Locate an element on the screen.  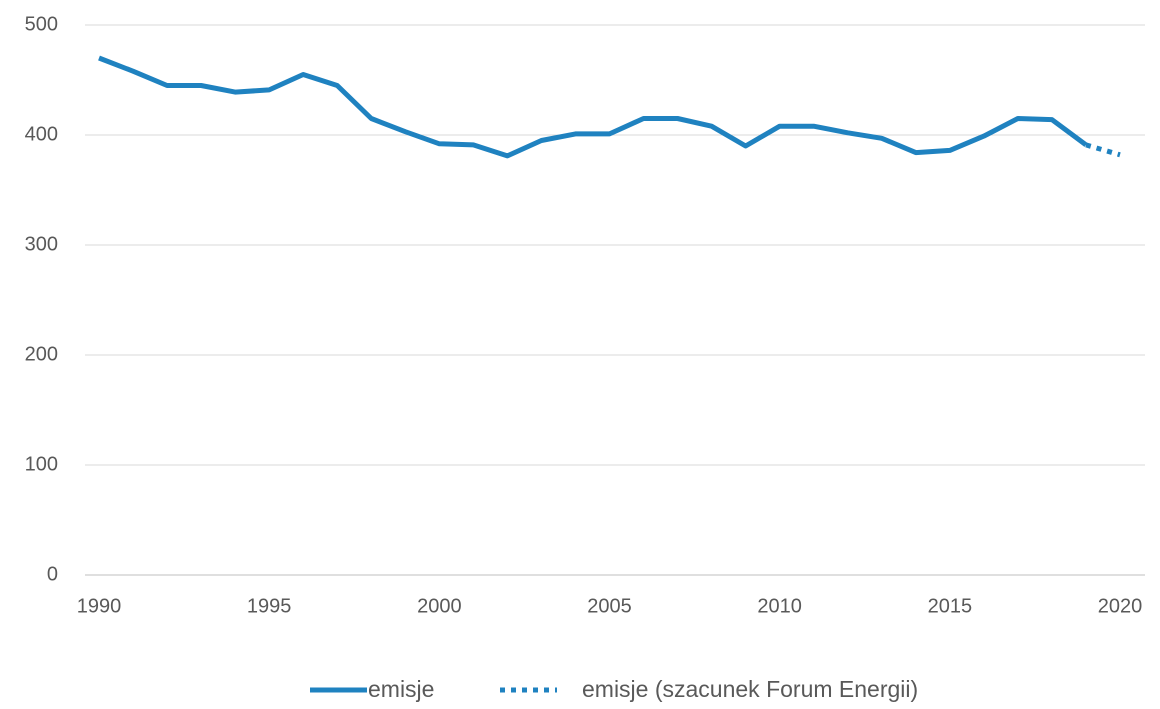
x-tick-label: 1995 is located at coordinates (269, 606).